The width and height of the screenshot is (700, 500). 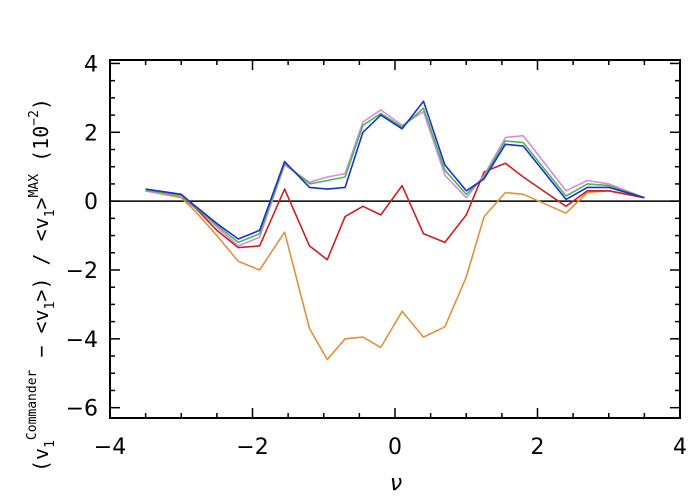 What do you see at coordinates (41, 285) in the screenshot?
I see `y-axis-title: (v1Commander − <v1>) / <v1>MAX (10−2)` at bounding box center [41, 285].